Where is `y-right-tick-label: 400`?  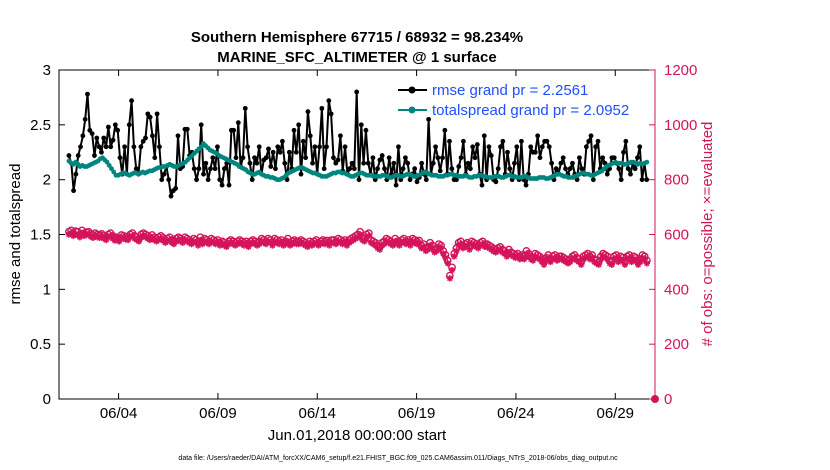 y-right-tick-label: 400 is located at coordinates (676, 289).